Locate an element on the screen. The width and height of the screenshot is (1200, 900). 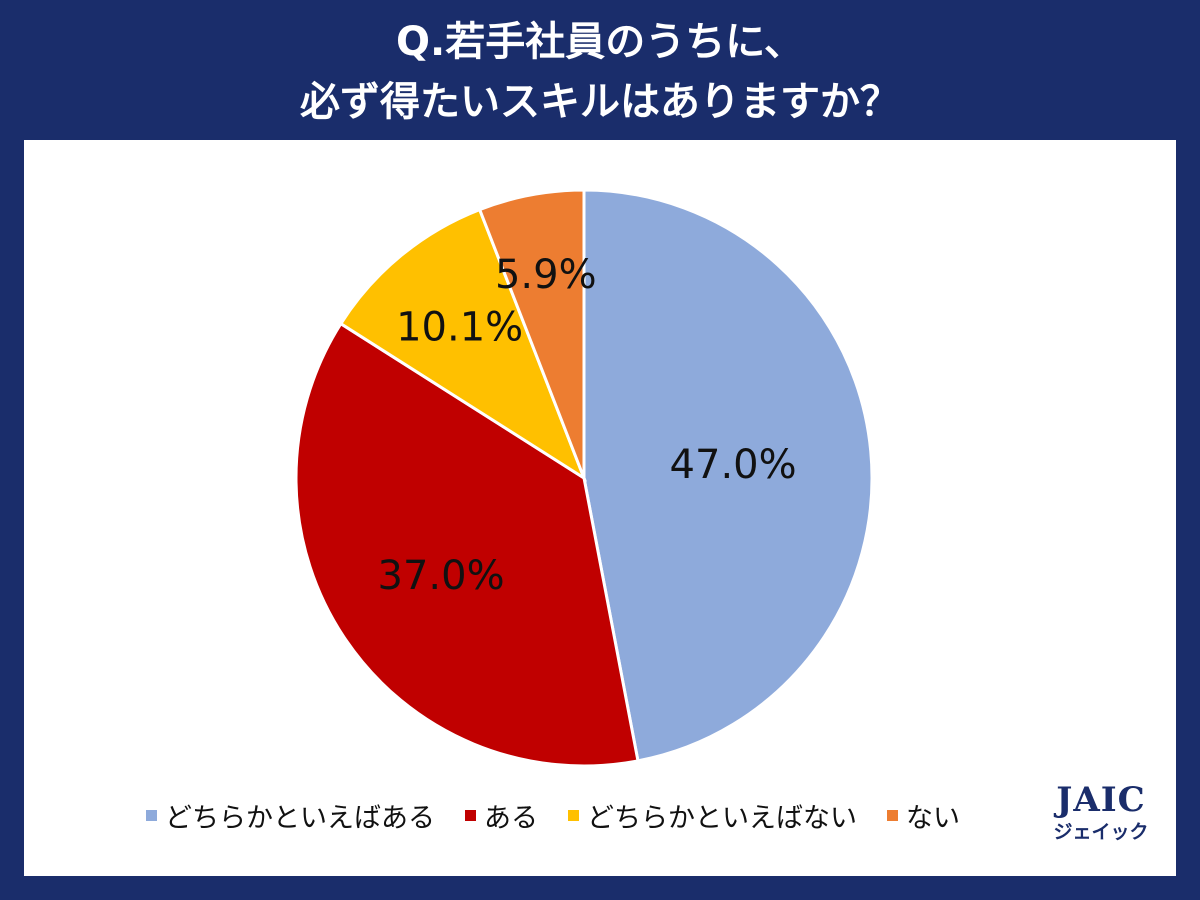
legend-item-somewhat-yes: どちらかといえばある is located at coordinates (290, 815).